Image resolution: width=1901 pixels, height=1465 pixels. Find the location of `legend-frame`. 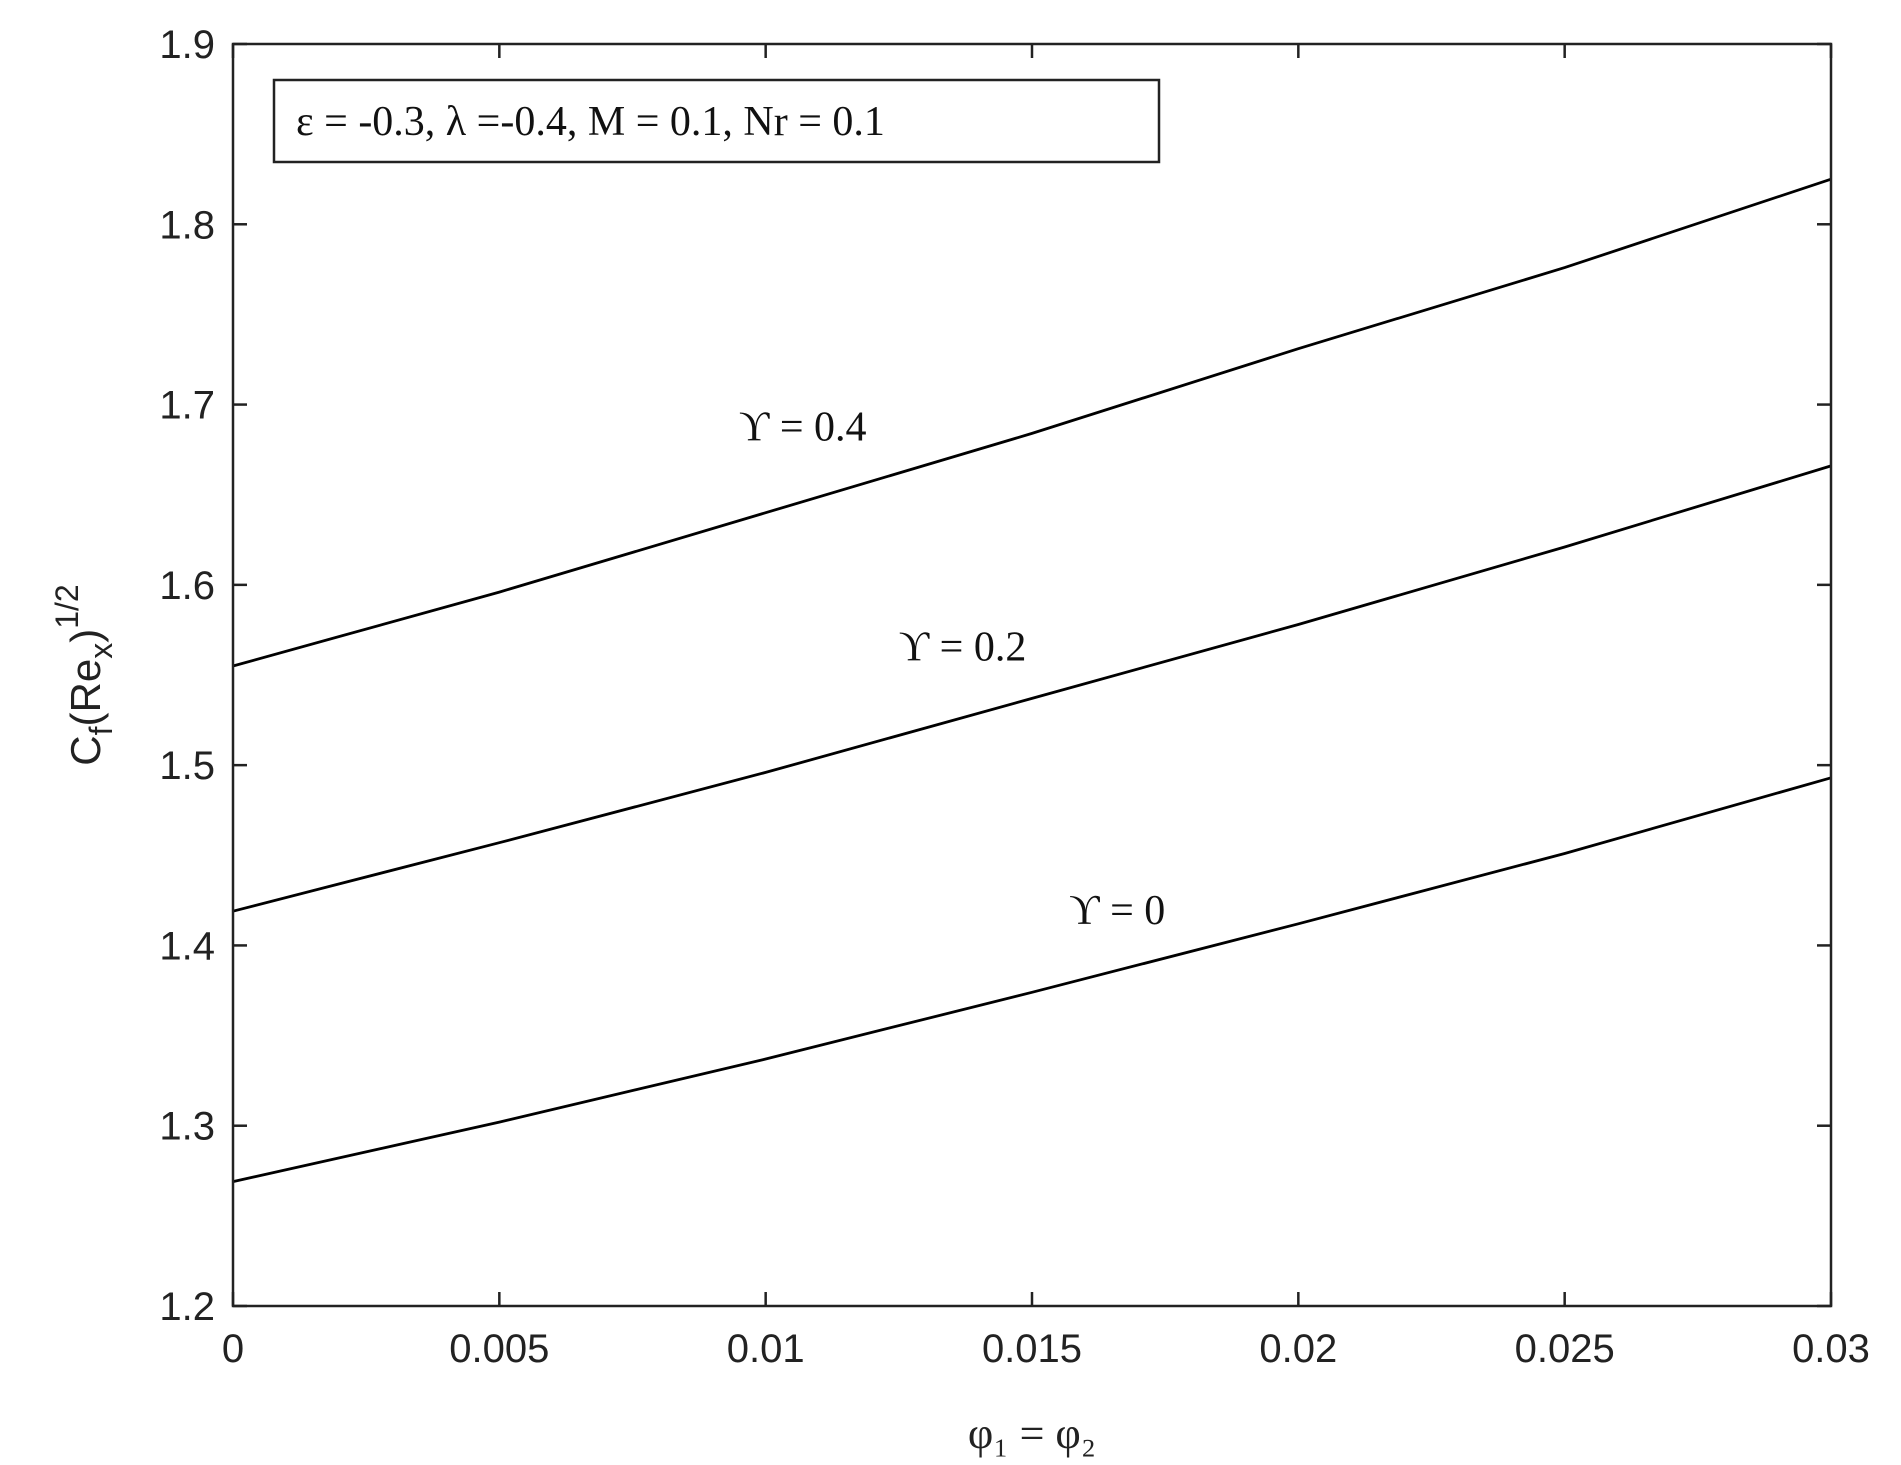

legend-frame is located at coordinates (716, 121).